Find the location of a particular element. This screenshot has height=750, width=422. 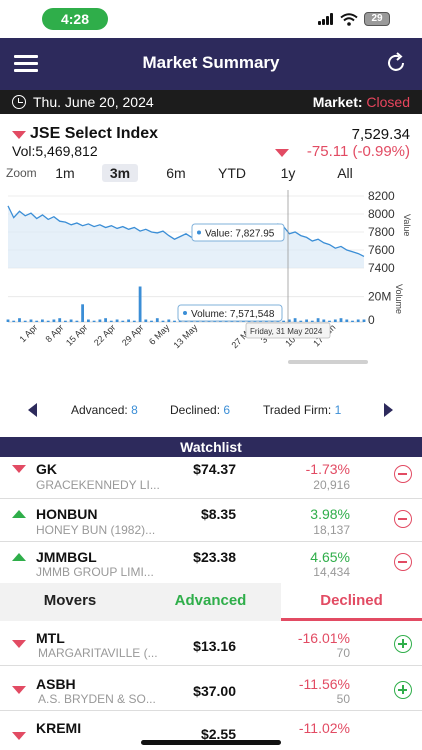

prev-arrow-icon is located at coordinates (32, 410).